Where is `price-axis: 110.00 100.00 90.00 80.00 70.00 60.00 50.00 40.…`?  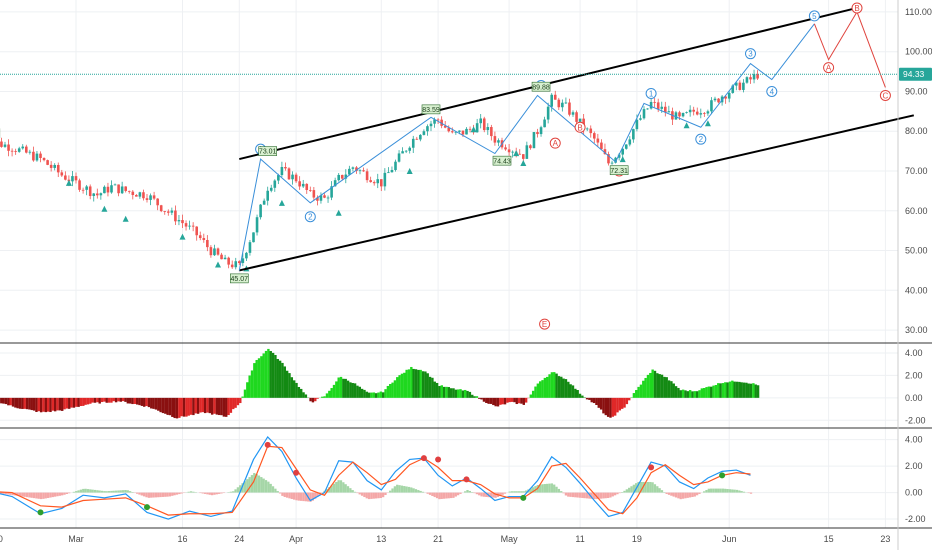 price-axis: 110.00 100.00 90.00 80.00 70.00 60.00 50.00 40.… is located at coordinates (918, 171).